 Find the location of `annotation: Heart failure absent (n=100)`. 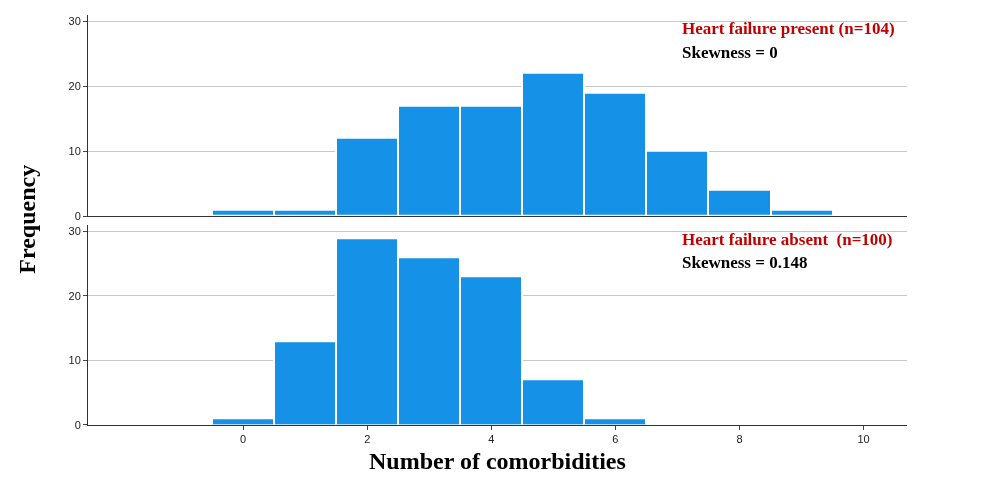

annotation: Heart failure absent (n=100) is located at coordinates (787, 239).